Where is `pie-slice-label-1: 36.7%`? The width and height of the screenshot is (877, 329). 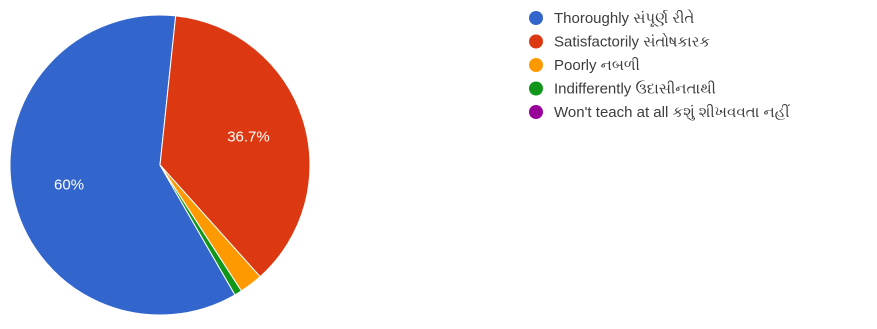 pie-slice-label-1: 36.7% is located at coordinates (248, 136).